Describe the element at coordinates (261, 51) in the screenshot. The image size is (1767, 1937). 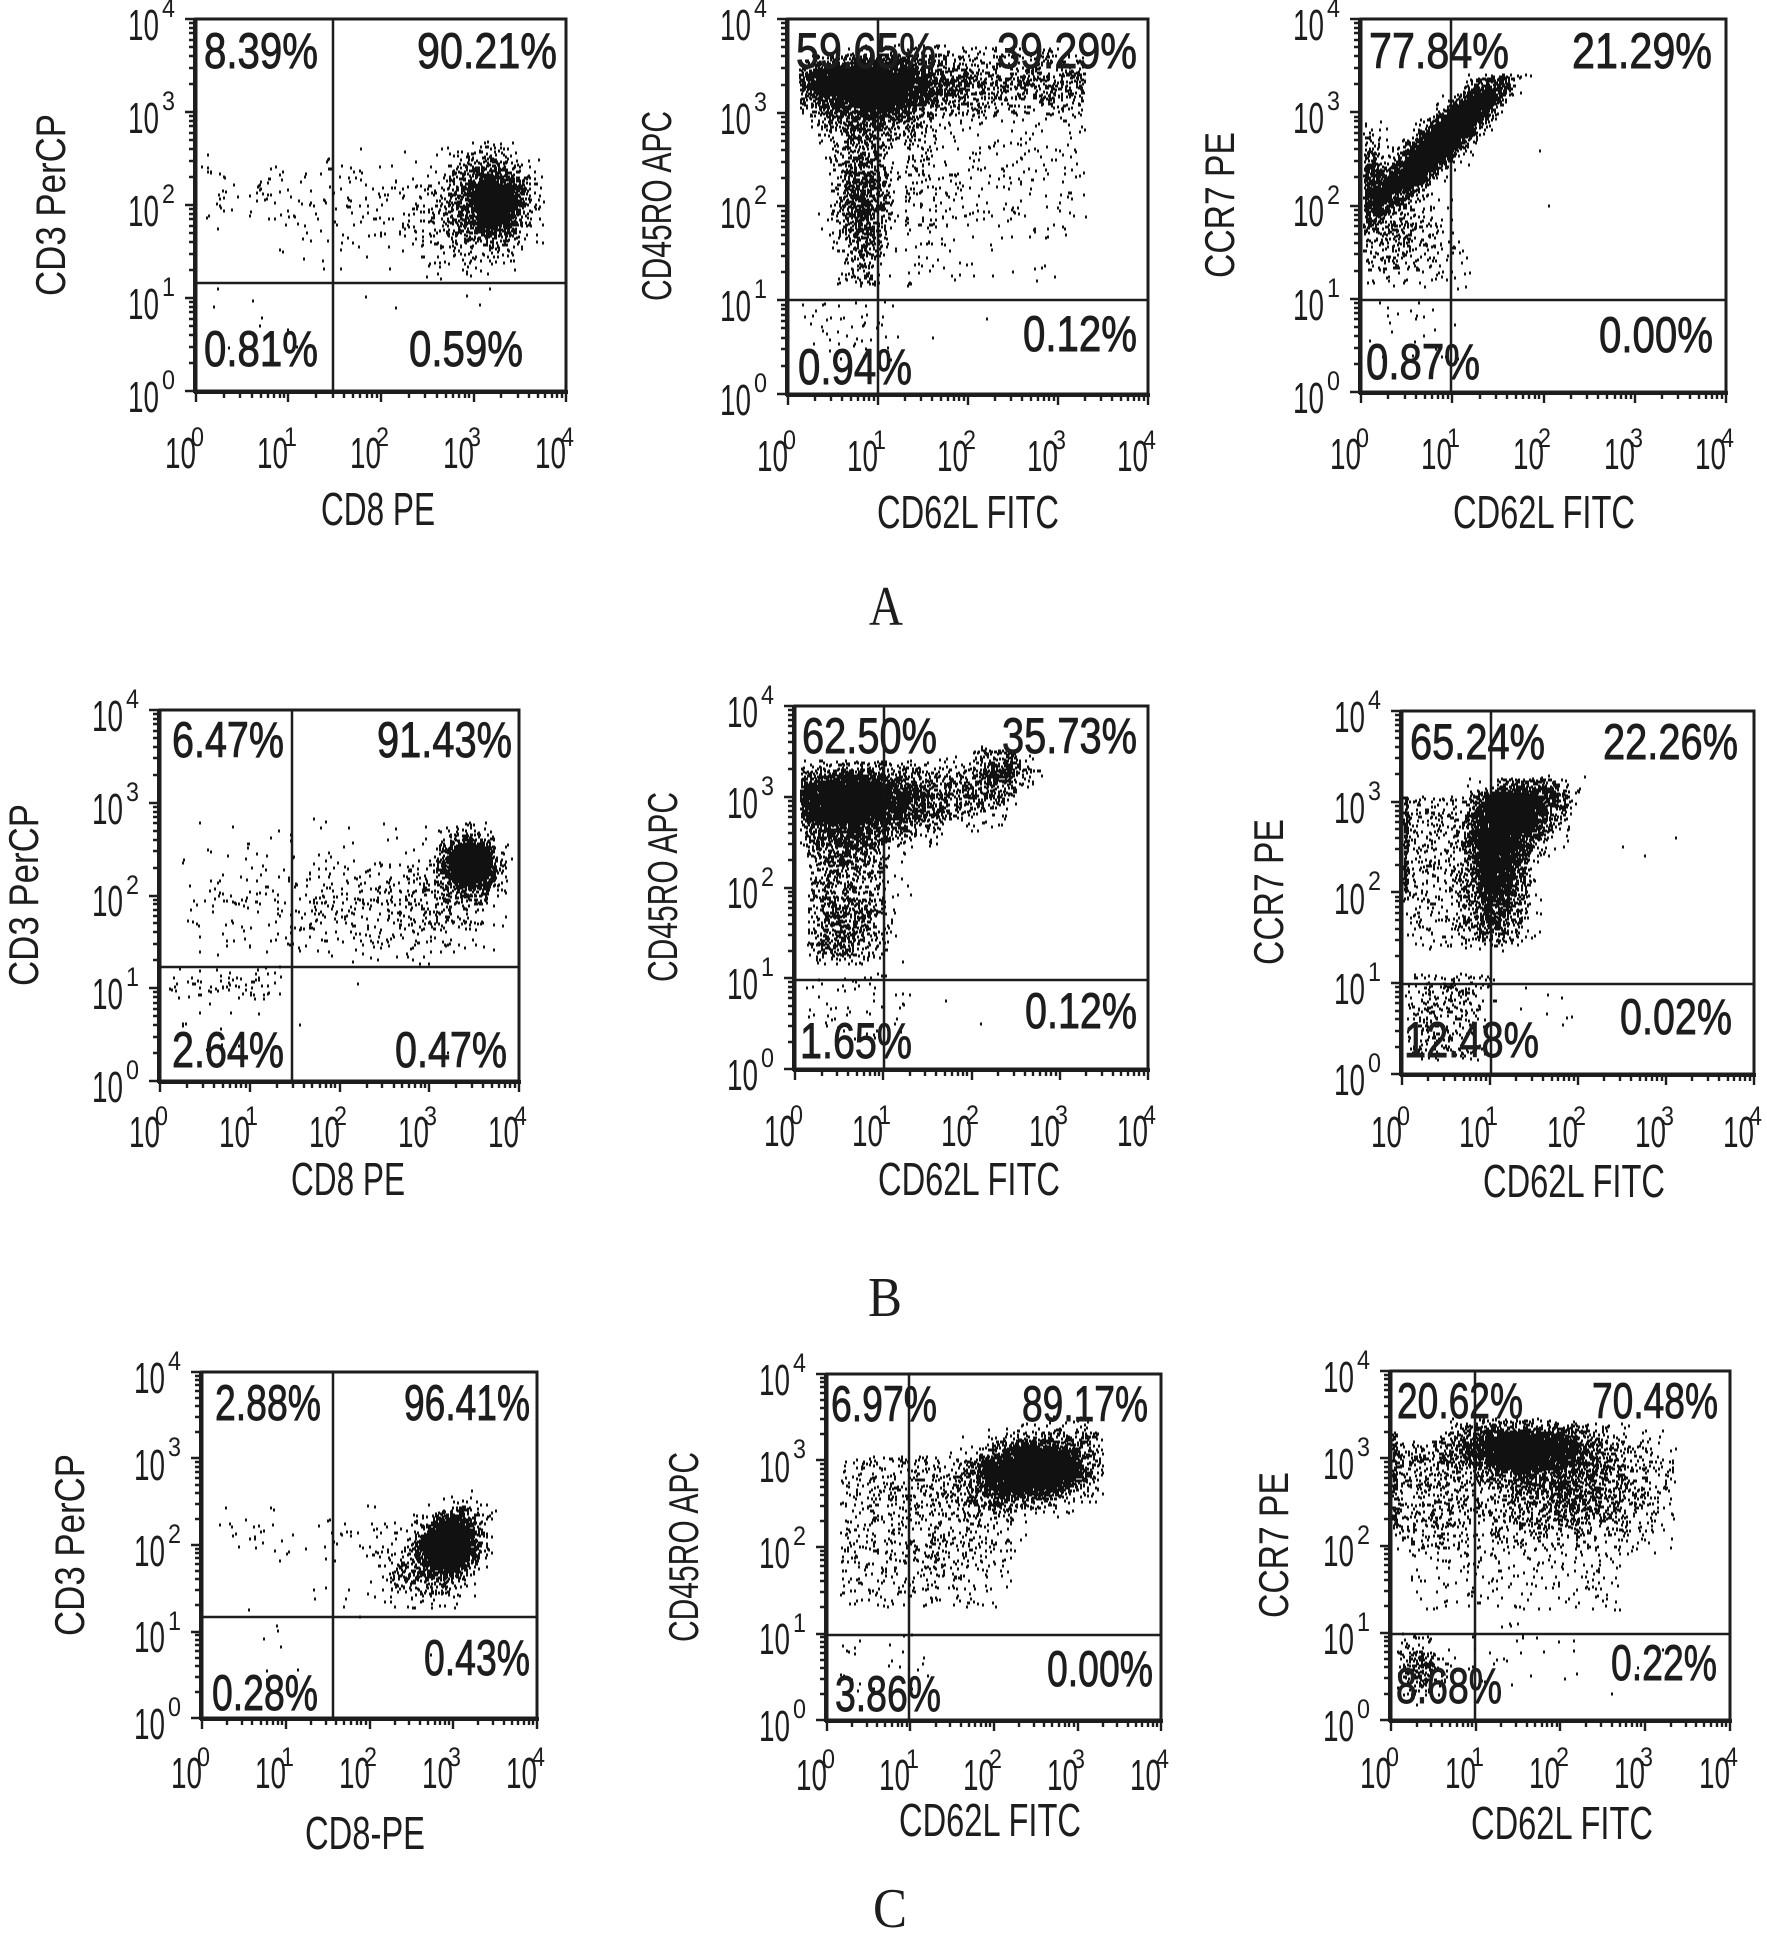
I see `svg-text: 8.39%` at that location.